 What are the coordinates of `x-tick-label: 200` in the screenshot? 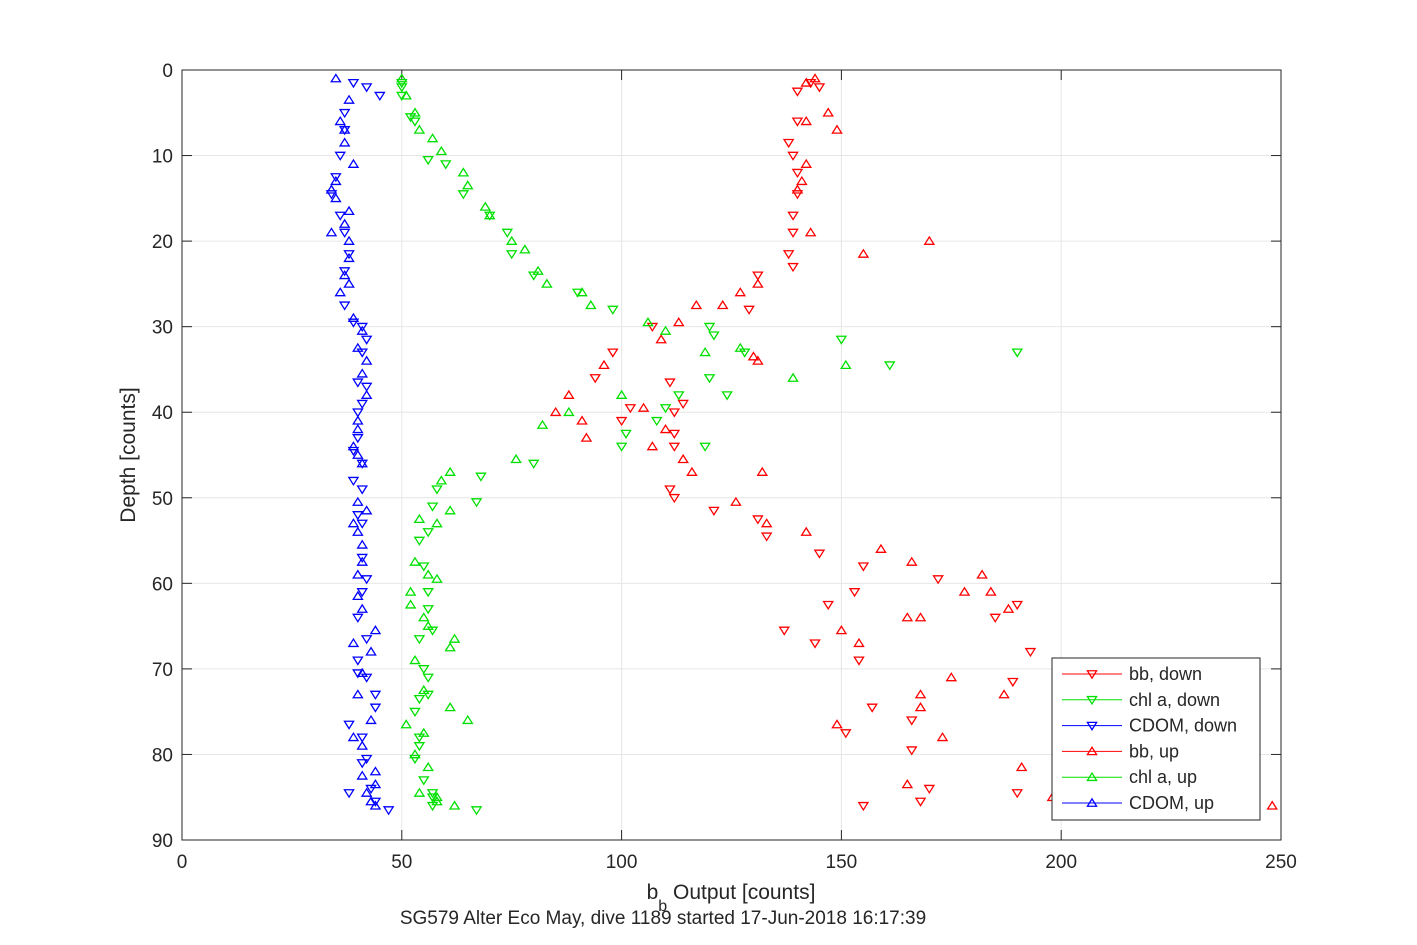 It's located at (1061, 862).